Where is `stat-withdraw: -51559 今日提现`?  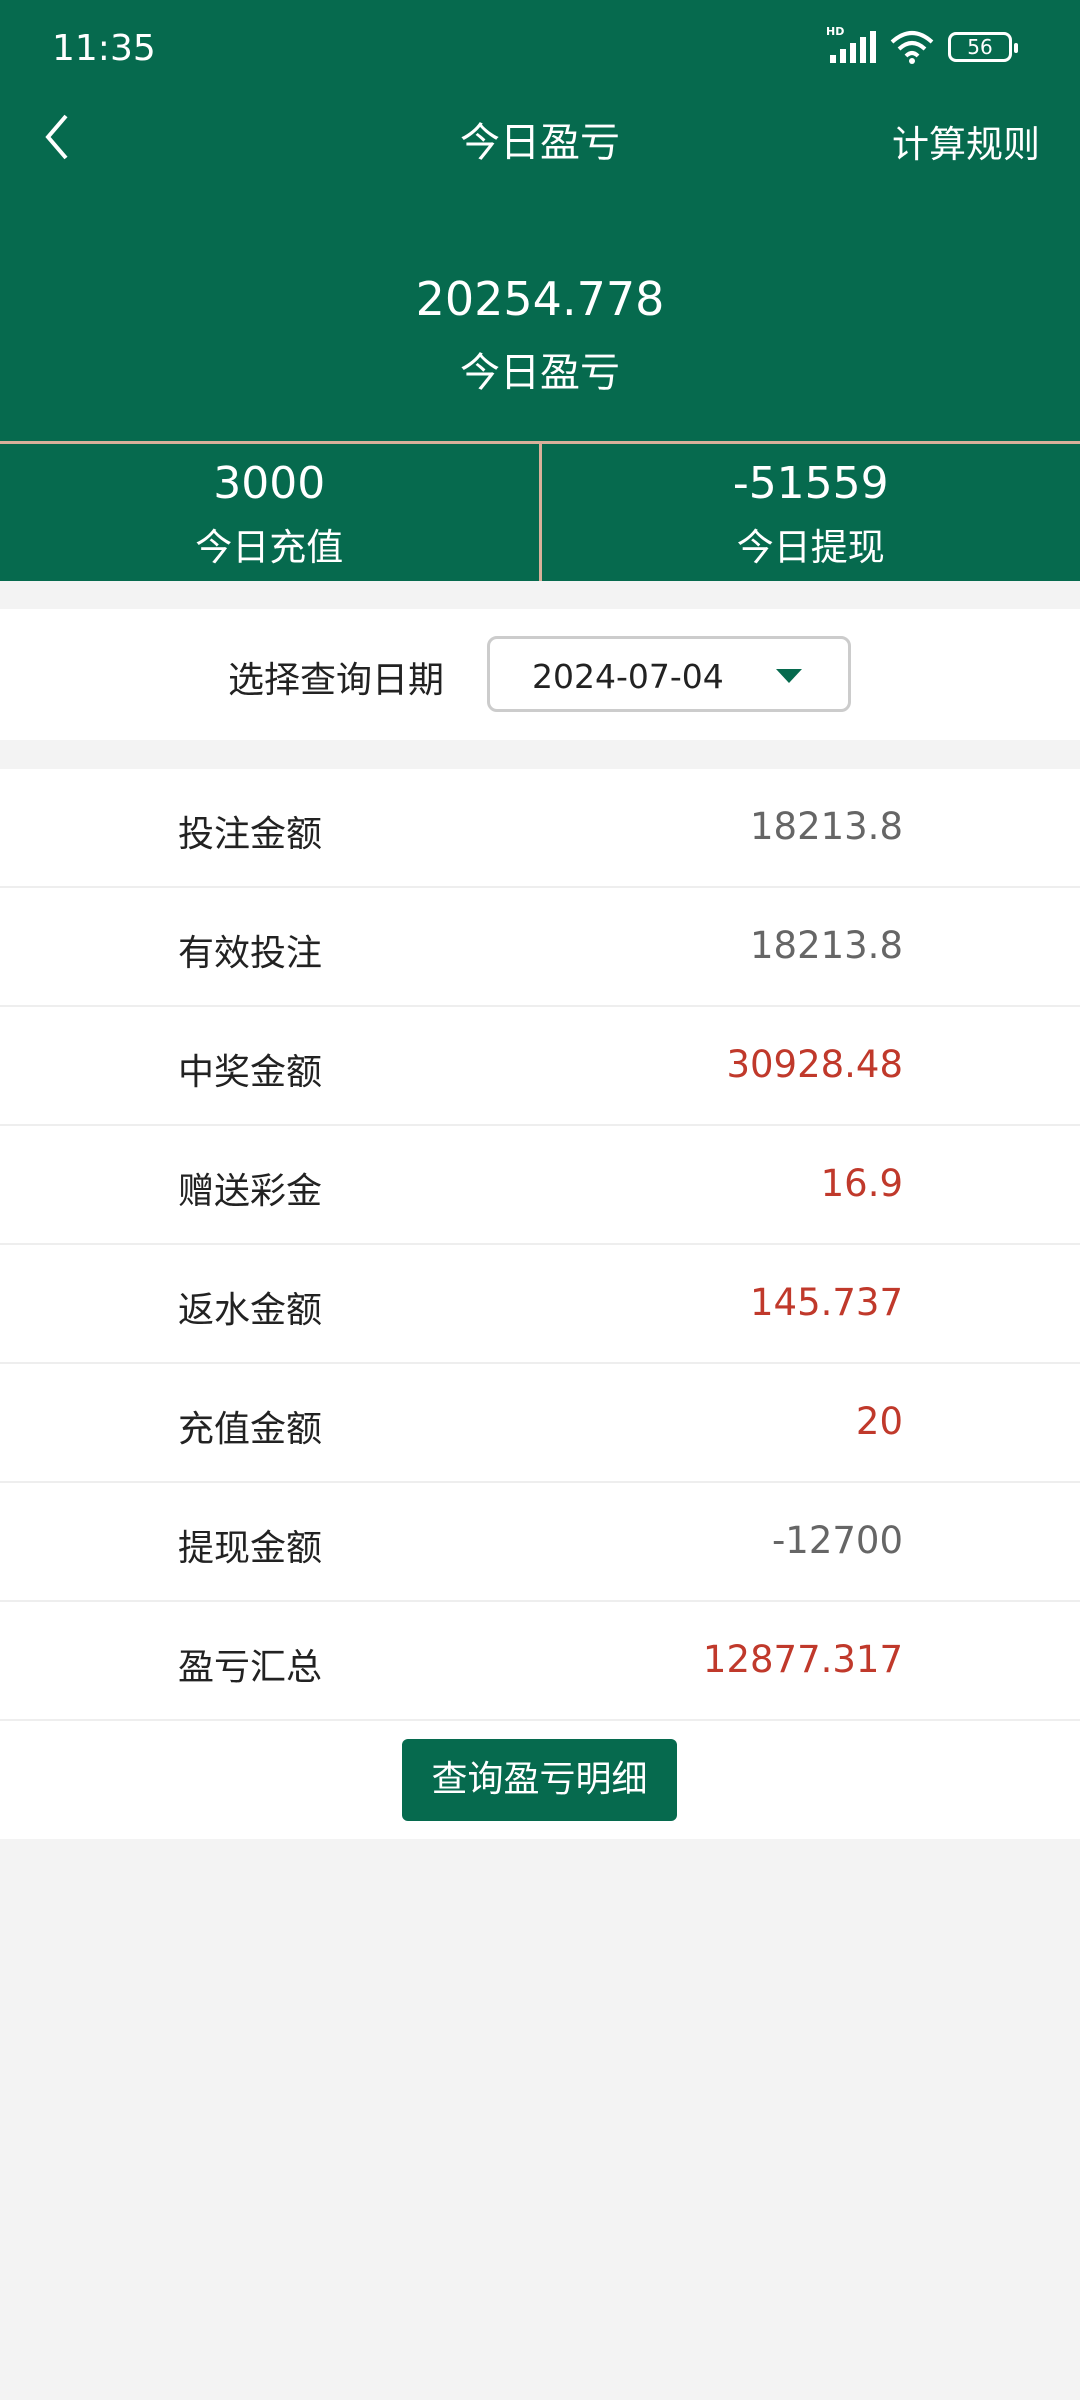 stat-withdraw: -51559 今日提现 is located at coordinates (809, 512).